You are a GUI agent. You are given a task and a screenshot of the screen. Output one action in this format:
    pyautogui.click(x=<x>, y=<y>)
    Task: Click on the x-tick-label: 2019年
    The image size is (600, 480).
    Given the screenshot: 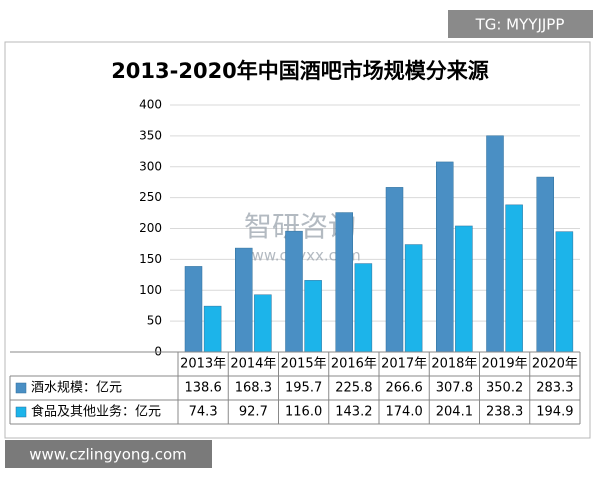 What is the action you would take?
    pyautogui.click(x=505, y=364)
    